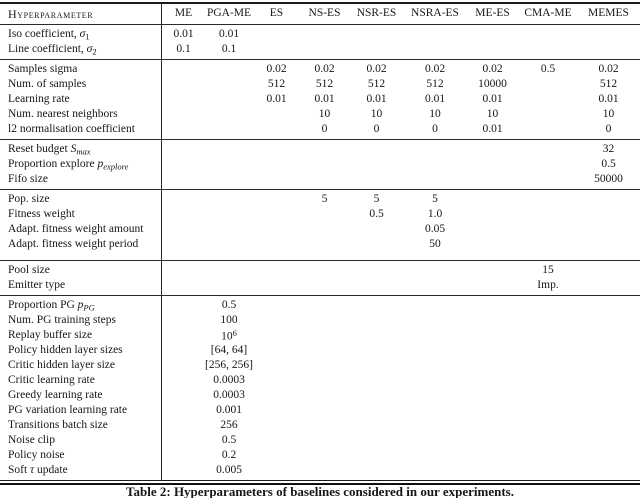 Image resolution: width=640 pixels, height=498 pixels. What do you see at coordinates (320, 149) in the screenshot?
I see `table-row: Reset budget Smax 32` at bounding box center [320, 149].